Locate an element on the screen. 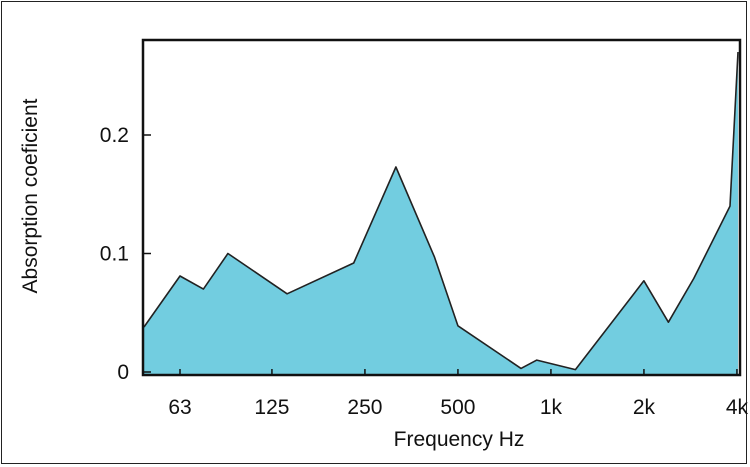  x-tick-label: 2k is located at coordinates (644, 407).